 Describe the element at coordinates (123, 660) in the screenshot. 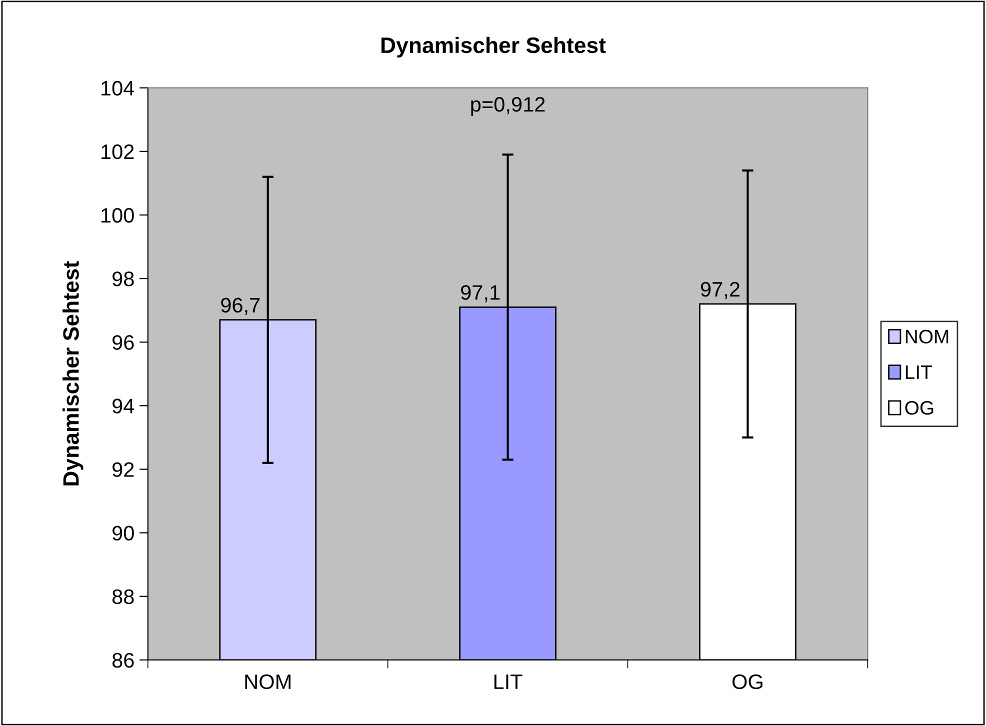

I see `y-tick-label: 86` at that location.